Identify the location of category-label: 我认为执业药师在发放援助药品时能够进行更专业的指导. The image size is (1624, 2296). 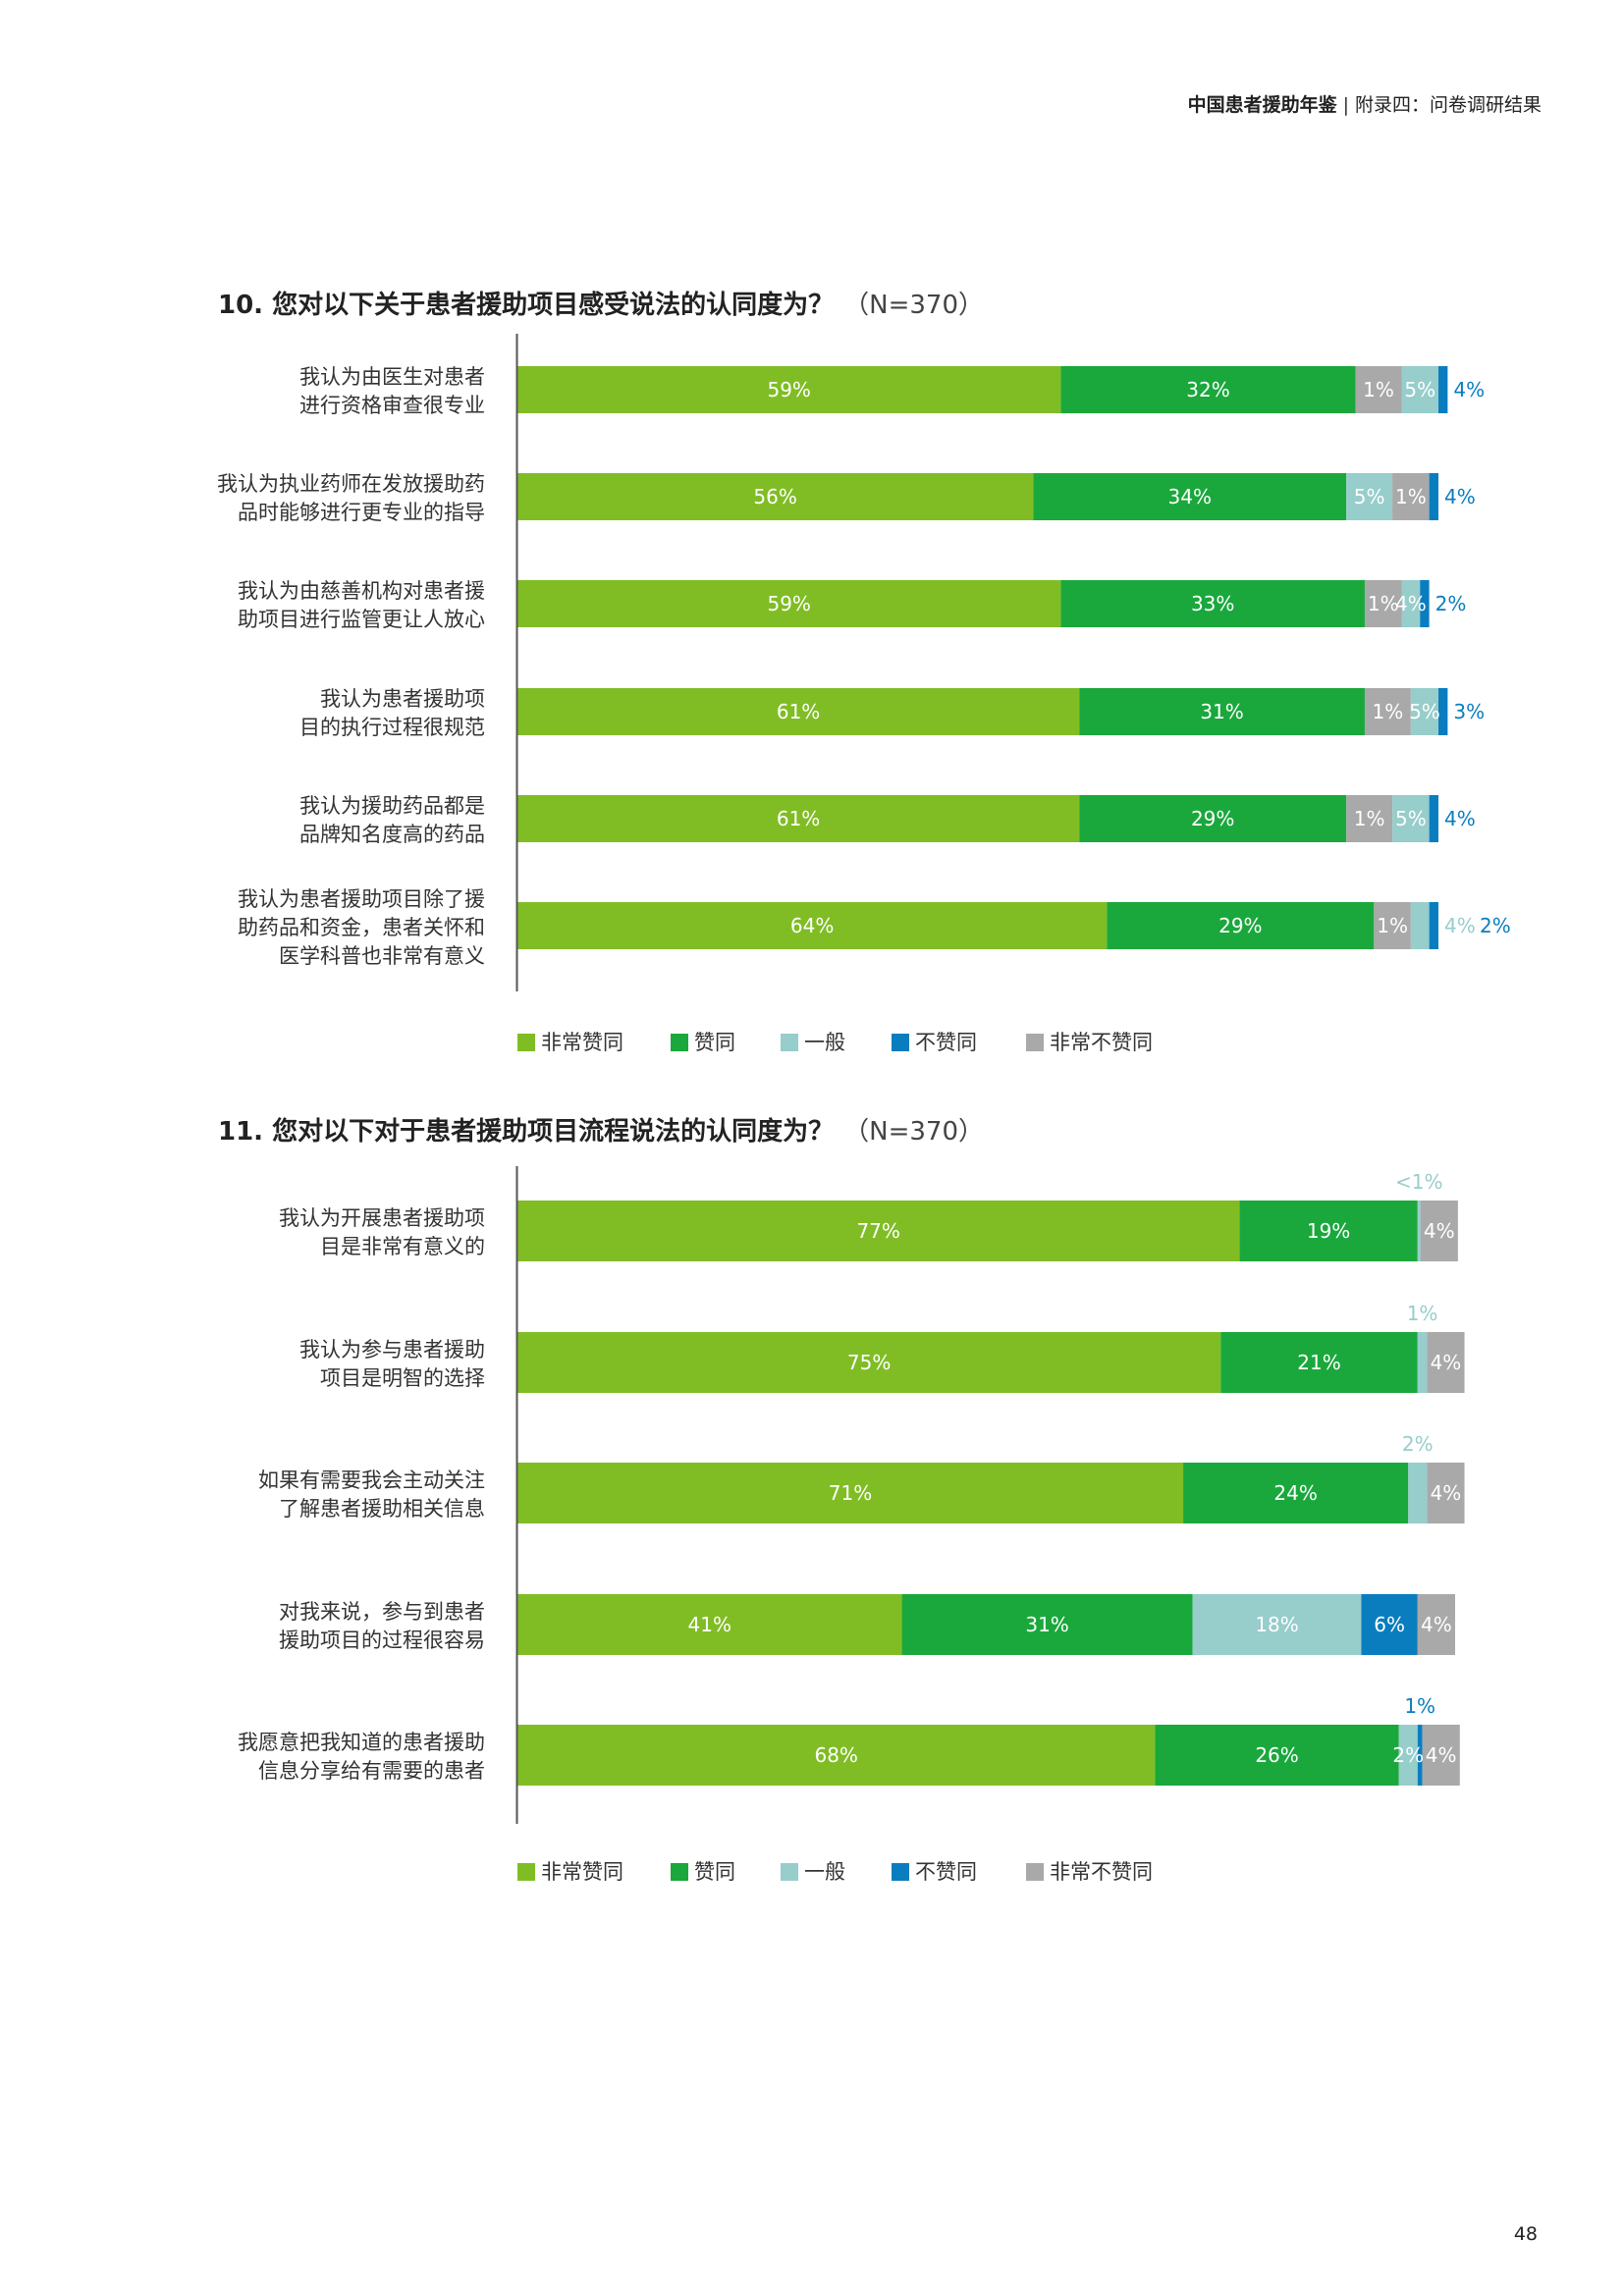
(351, 498).